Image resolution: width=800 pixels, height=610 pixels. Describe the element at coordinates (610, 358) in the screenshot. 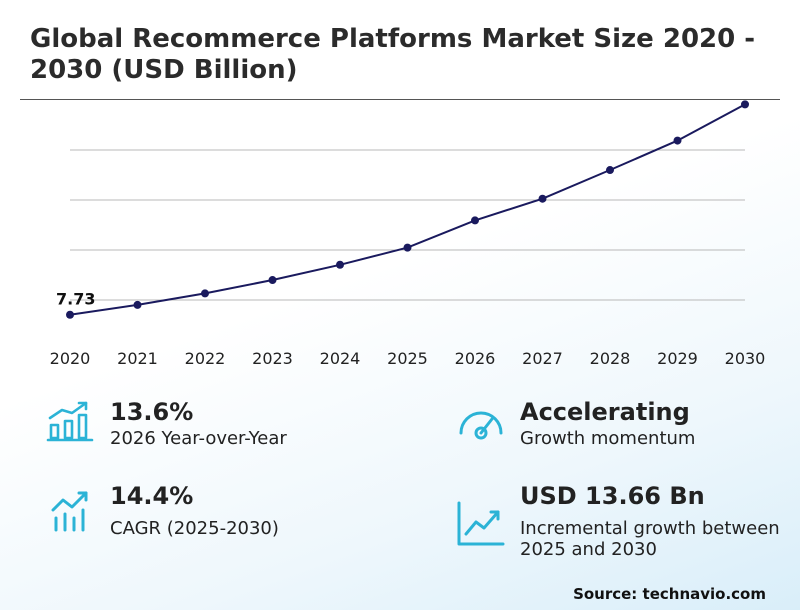

I see `x-tick-label-2028: 2028` at that location.